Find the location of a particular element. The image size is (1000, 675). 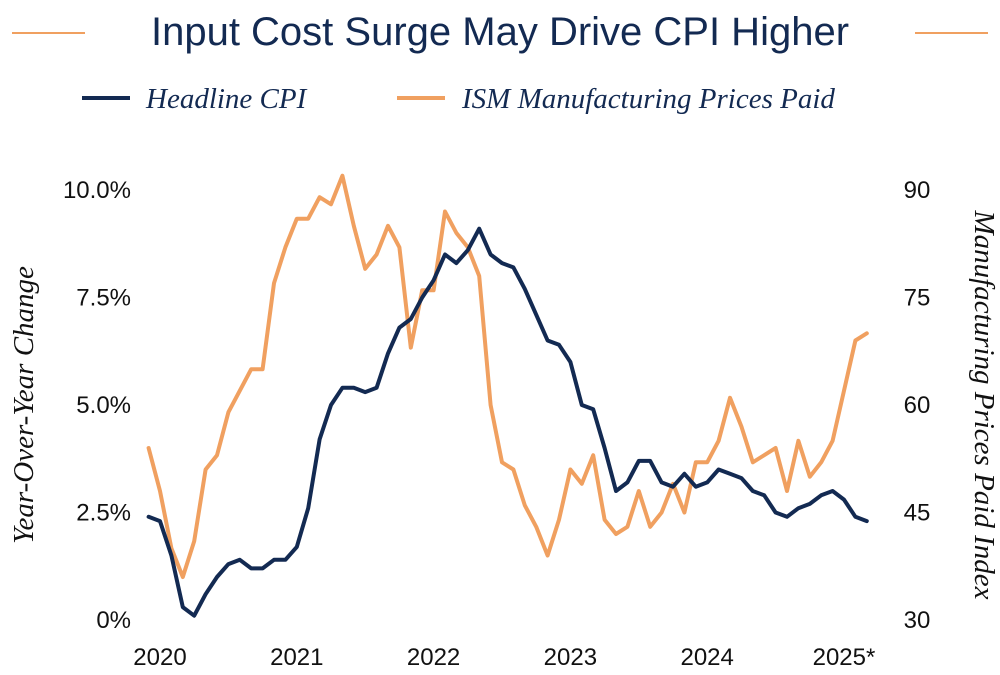

y-left-tick-label: 5.0% is located at coordinates (103, 405).